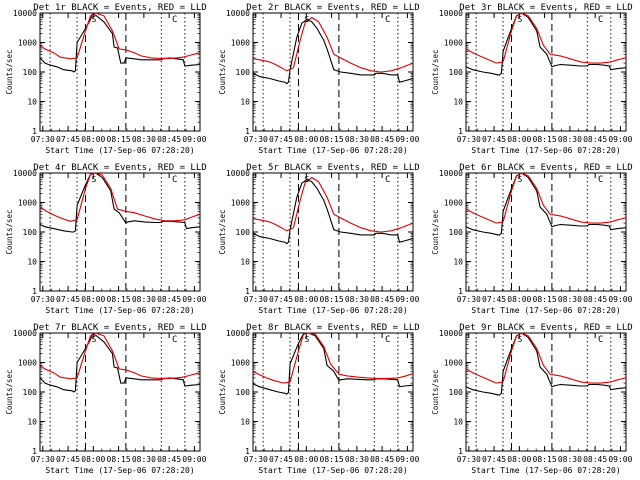 This screenshot has width=640, height=480. What do you see at coordinates (545, 8) in the screenshot?
I see `panel-title: Det 3r BLACK = Events, RED = LLD` at bounding box center [545, 8].